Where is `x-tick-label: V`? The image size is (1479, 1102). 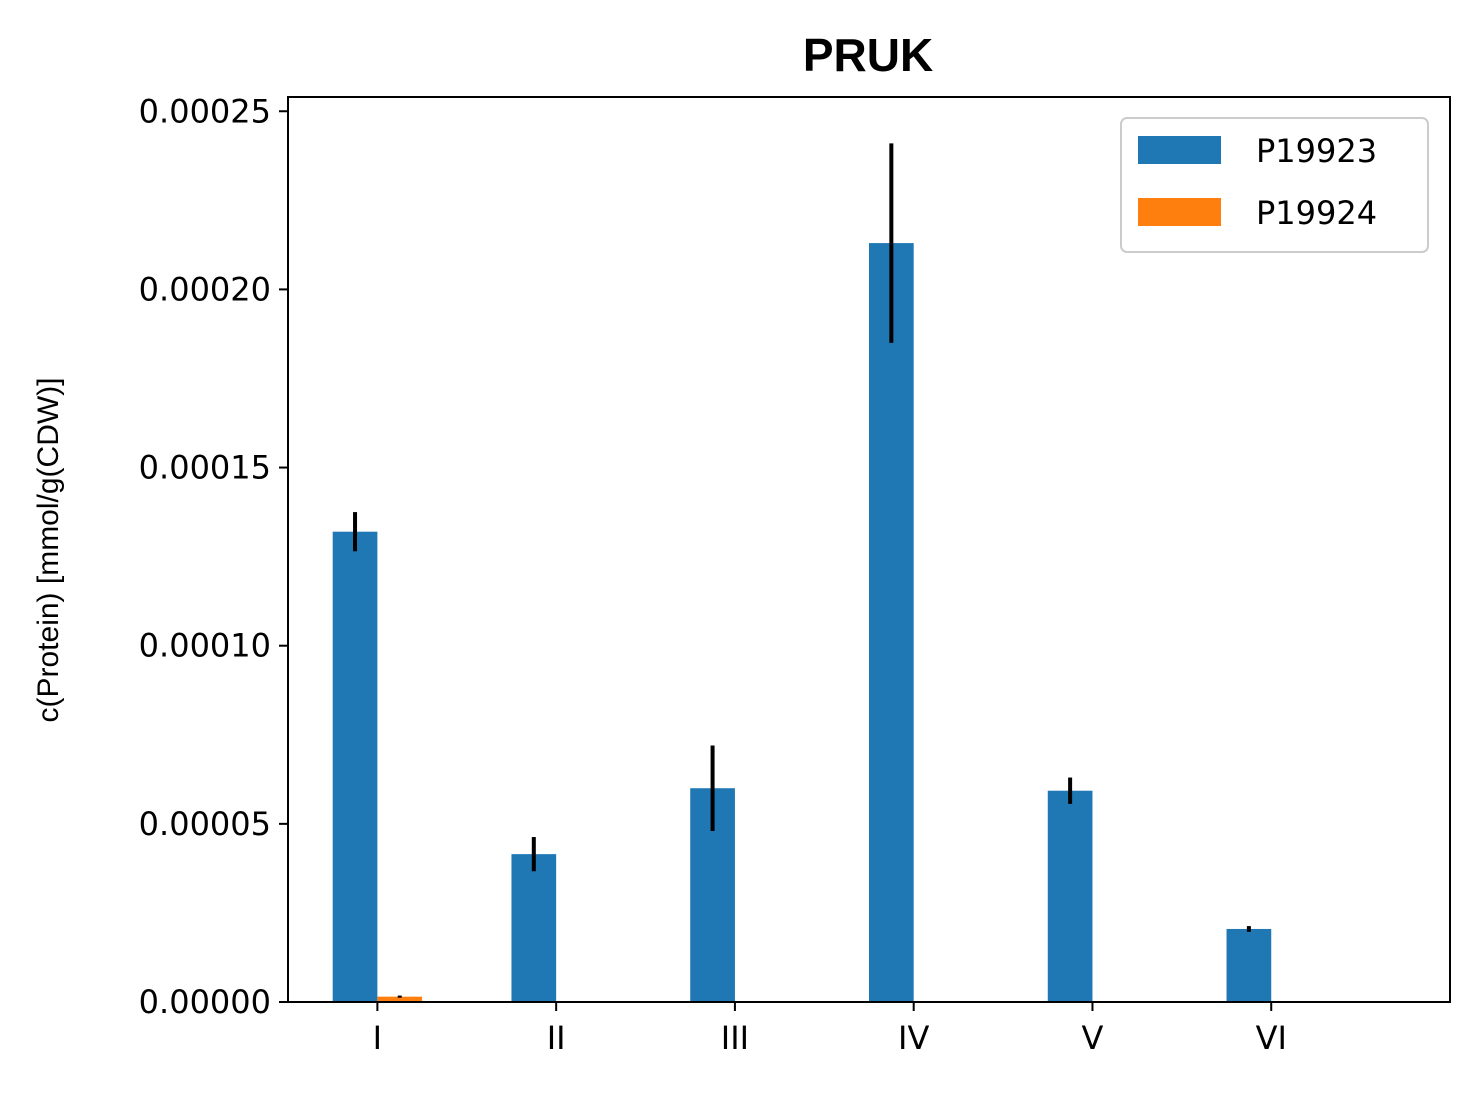
x-tick-label: V is located at coordinates (1093, 1038).